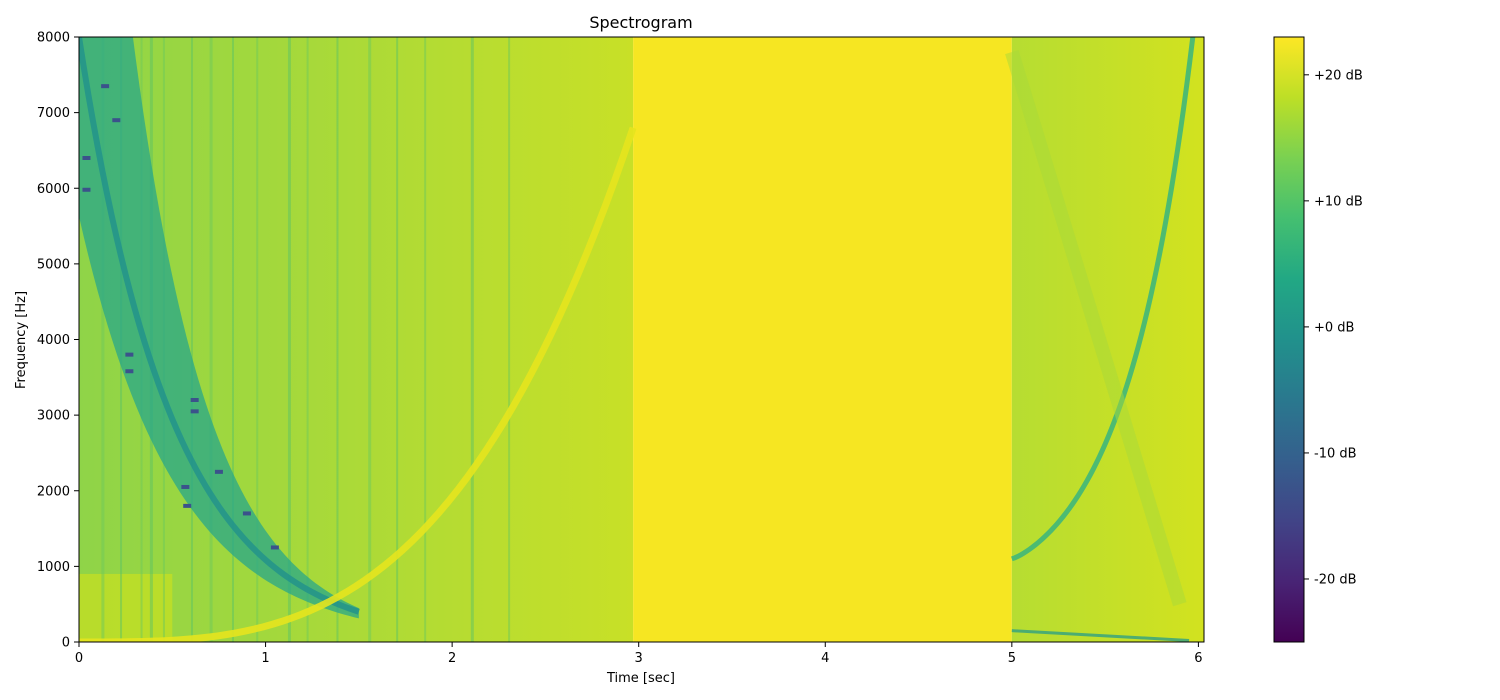 Image resolution: width=1500 pixels, height=700 pixels. Describe the element at coordinates (53, 491) in the screenshot. I see `y-tick-label: 2000` at that location.